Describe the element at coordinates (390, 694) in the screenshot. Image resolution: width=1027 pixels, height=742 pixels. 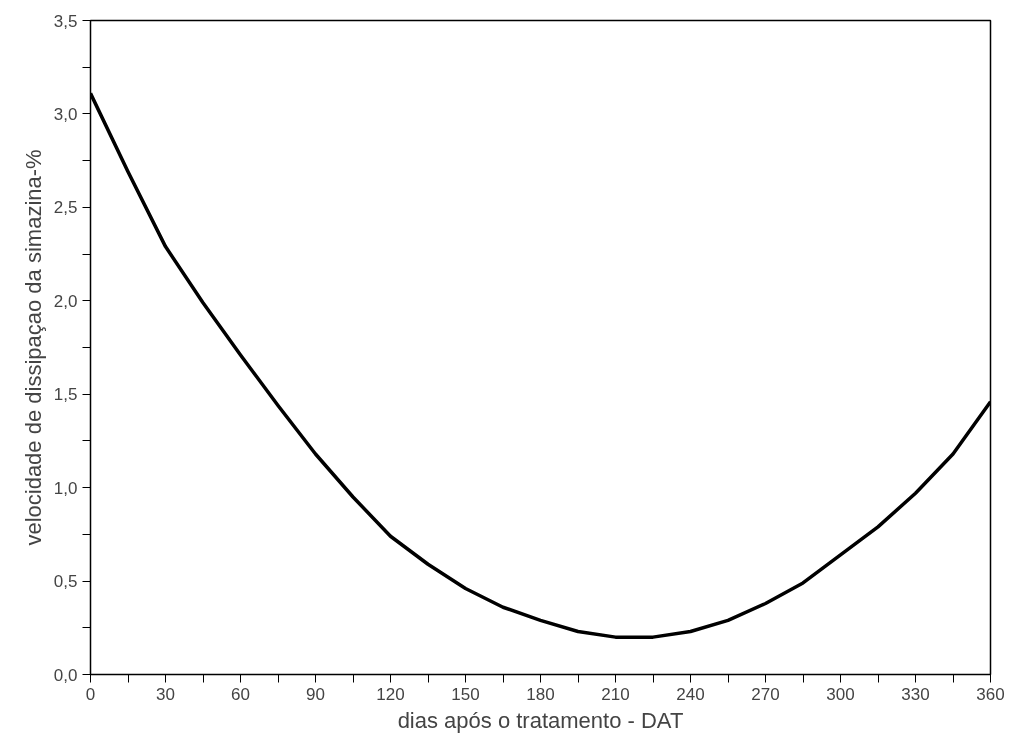
I see `x-tick-label: 120` at that location.